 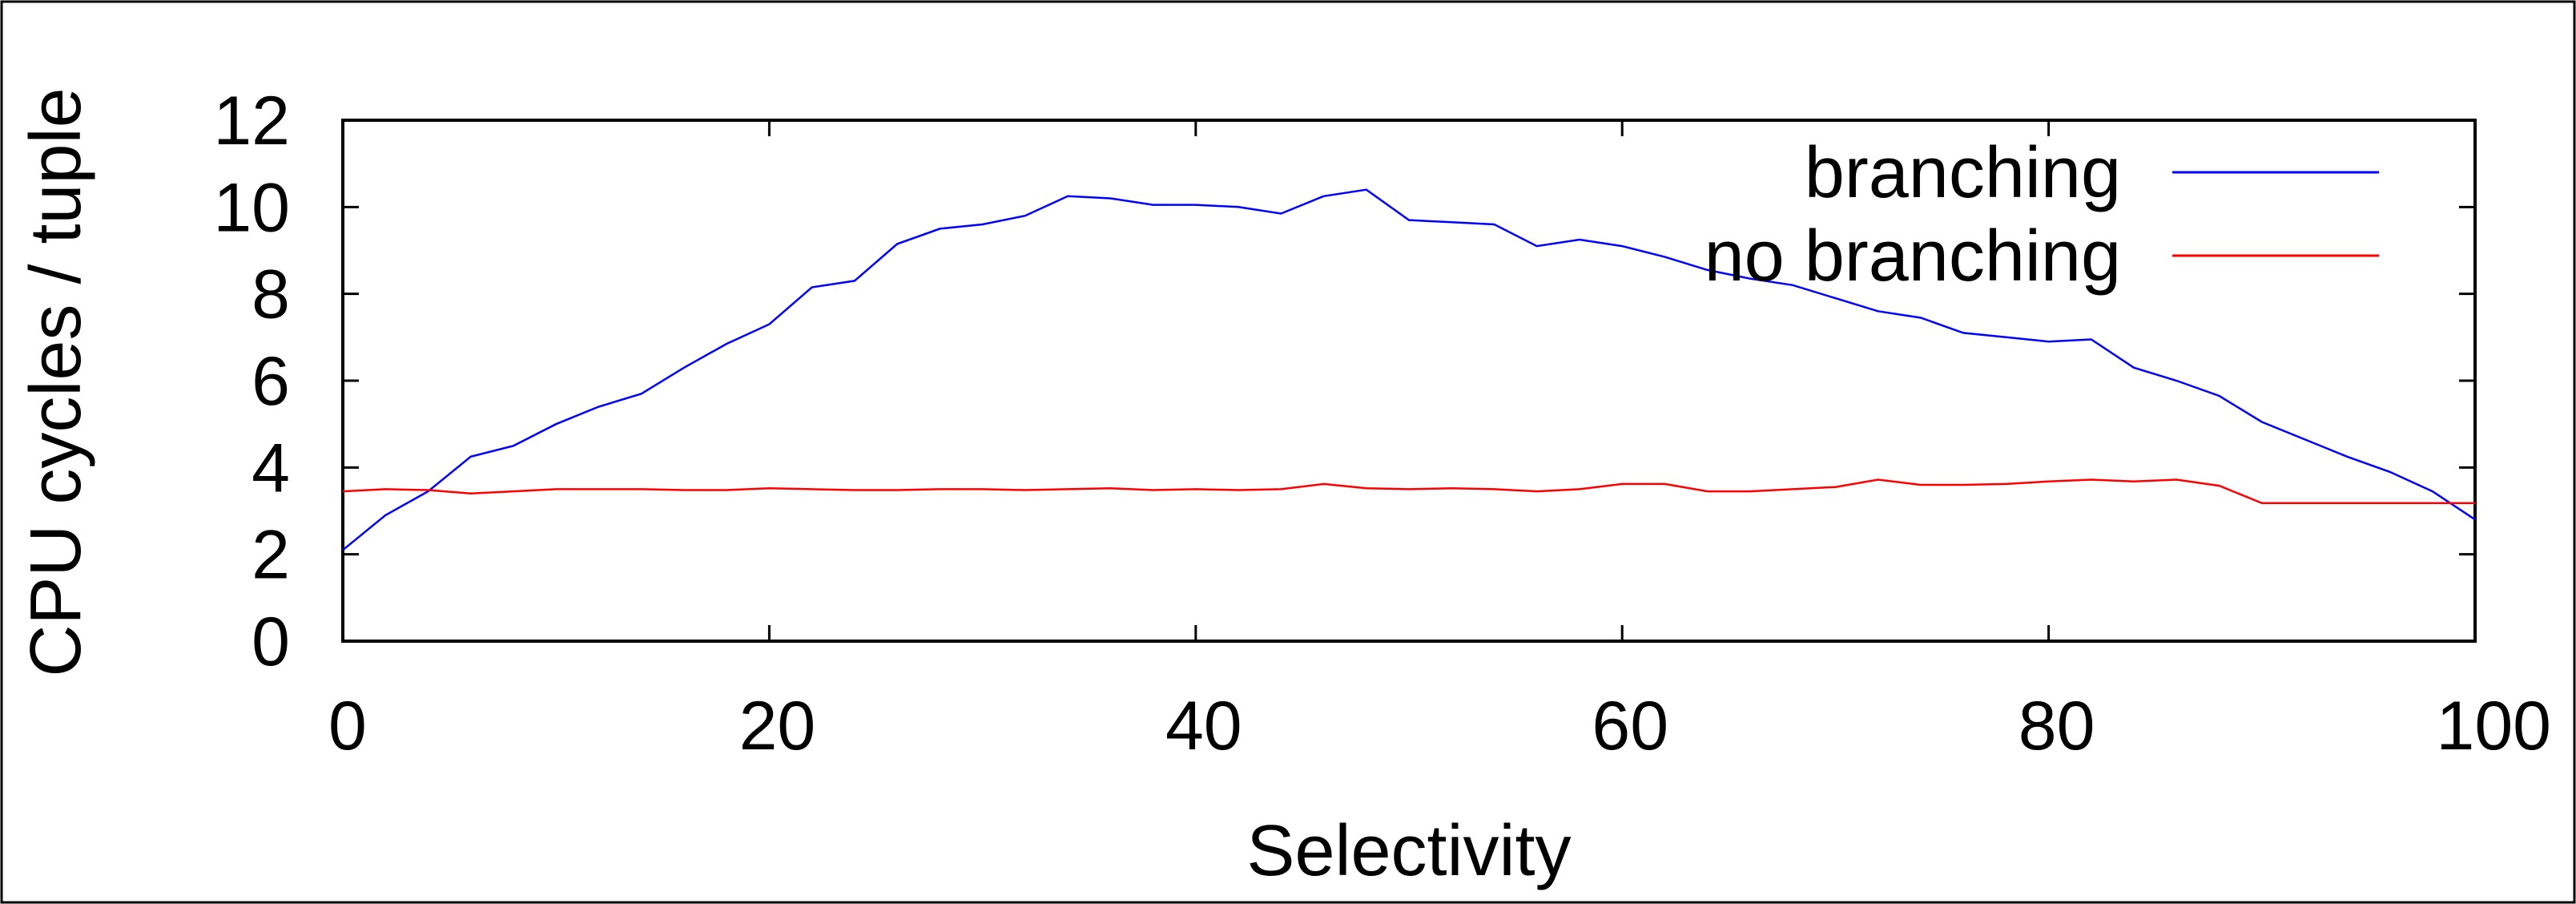 What do you see at coordinates (347, 726) in the screenshot?
I see `x-tick-label: 0` at bounding box center [347, 726].